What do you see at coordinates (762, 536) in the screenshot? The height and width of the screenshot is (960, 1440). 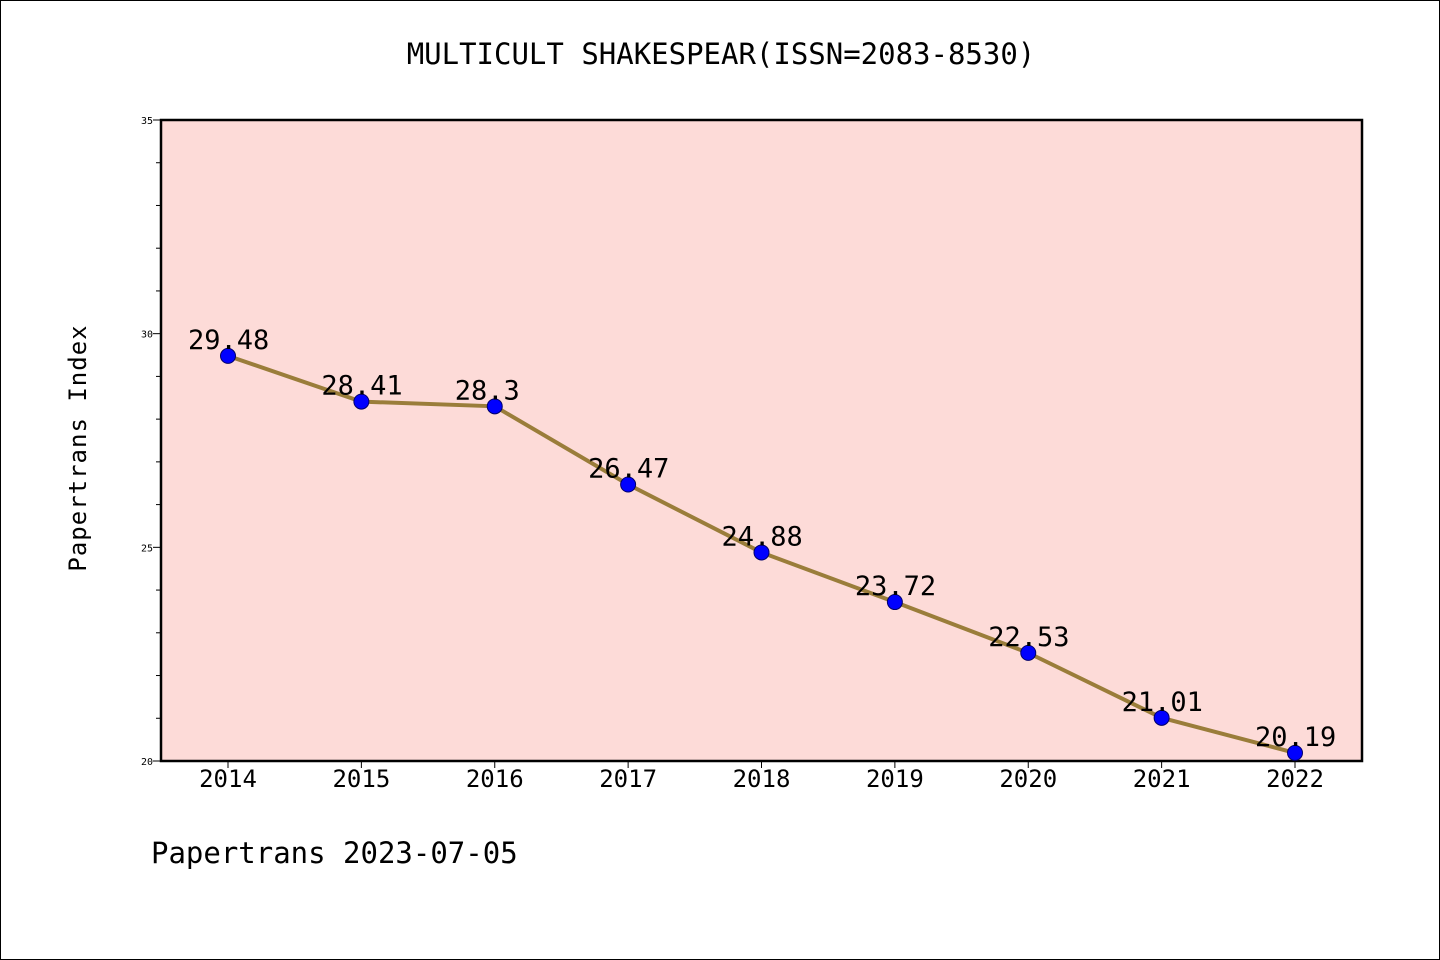 I see `data-label: 24.88` at bounding box center [762, 536].